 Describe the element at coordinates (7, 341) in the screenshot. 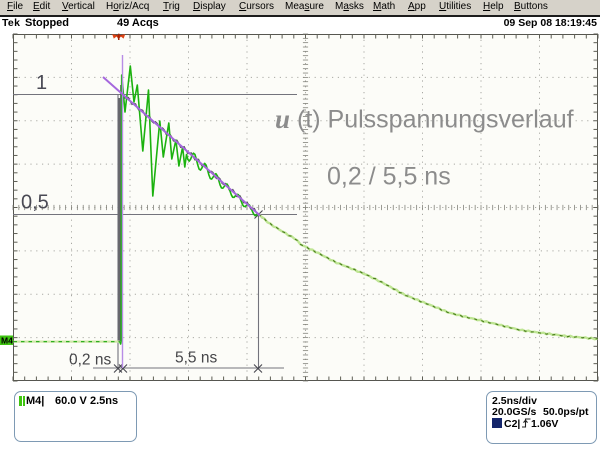

I see `svg-text: M4` at that location.